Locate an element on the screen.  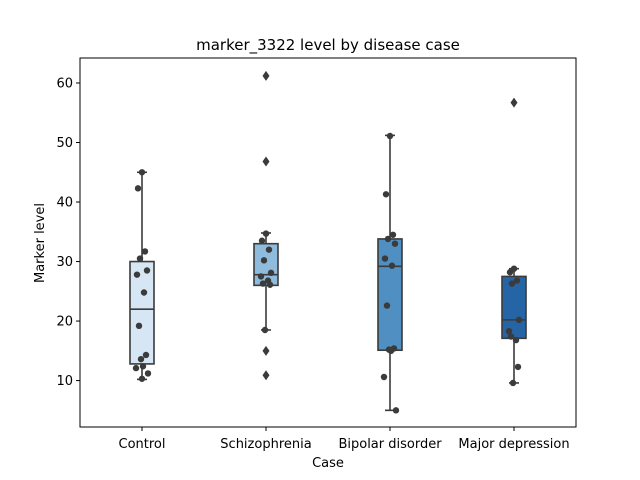
x-tick-label: Bipolar disorder is located at coordinates (390, 444).